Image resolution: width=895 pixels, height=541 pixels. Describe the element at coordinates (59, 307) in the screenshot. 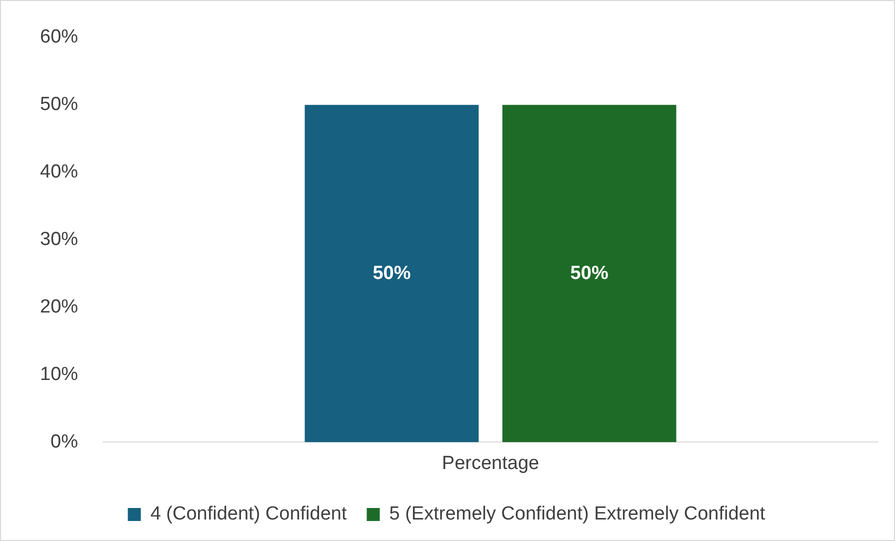

I see `y-tick-label: 20%` at that location.